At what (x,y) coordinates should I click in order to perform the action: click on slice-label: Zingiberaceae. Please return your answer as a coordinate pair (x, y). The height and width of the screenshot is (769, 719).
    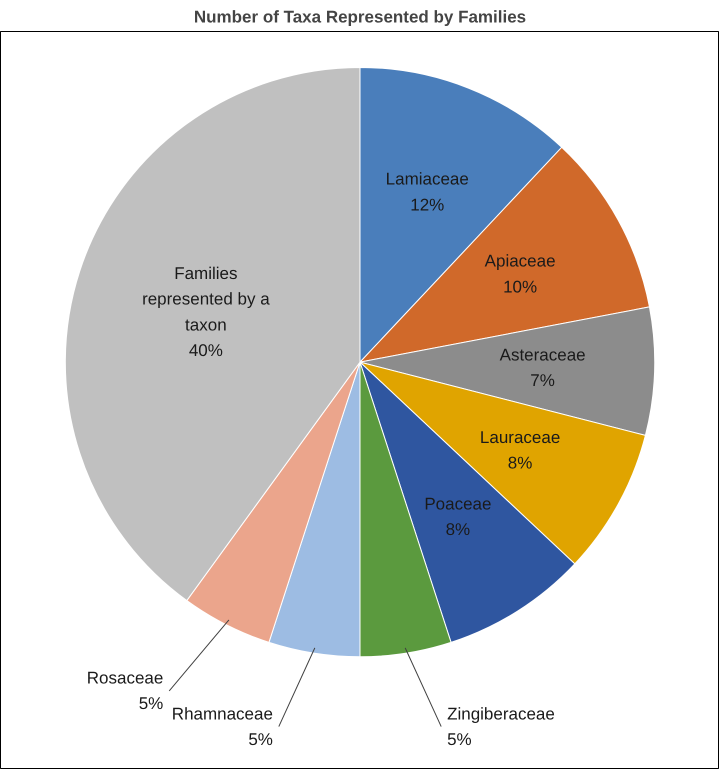
    Looking at the image, I should click on (501, 714).